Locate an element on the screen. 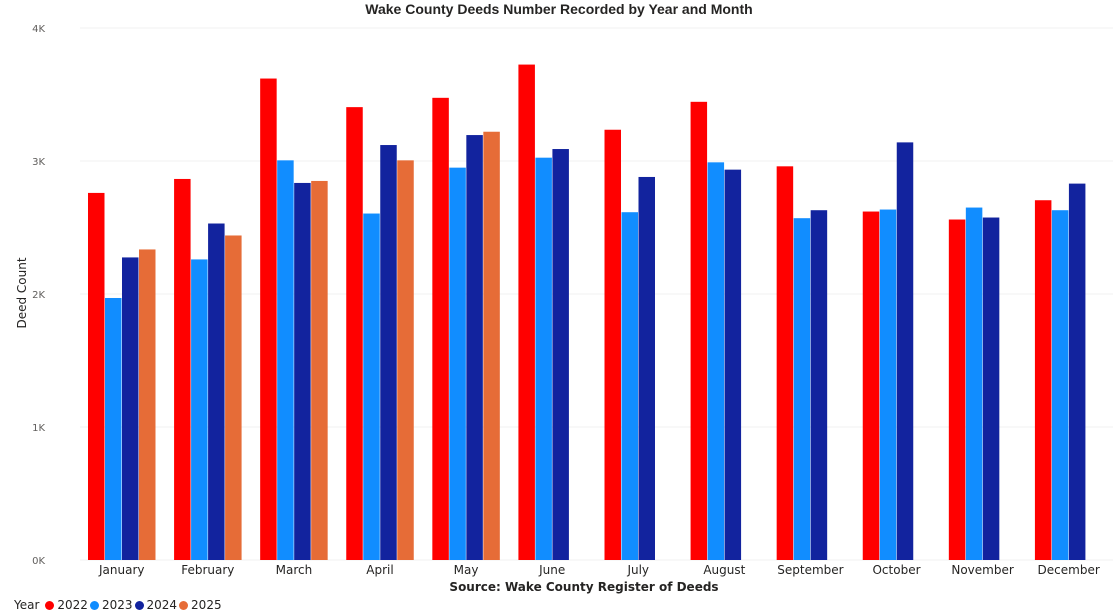 The height and width of the screenshot is (614, 1118). bar-2024-june is located at coordinates (560, 354).